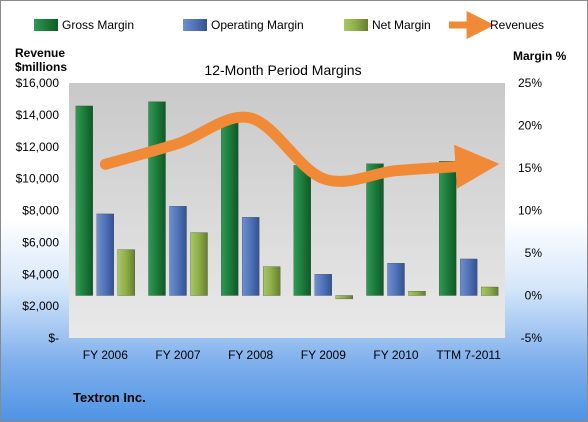  I want to click on legend-swatch-operating-margin, so click(195, 25).